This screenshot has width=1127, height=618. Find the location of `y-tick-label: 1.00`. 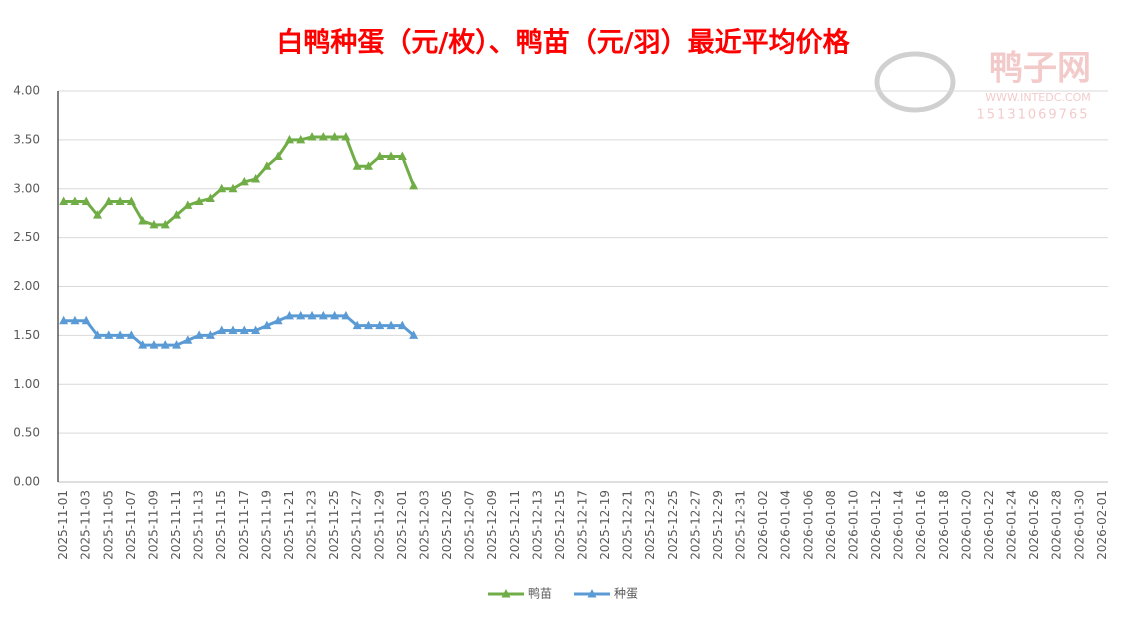

y-tick-label: 1.00 is located at coordinates (26, 384).